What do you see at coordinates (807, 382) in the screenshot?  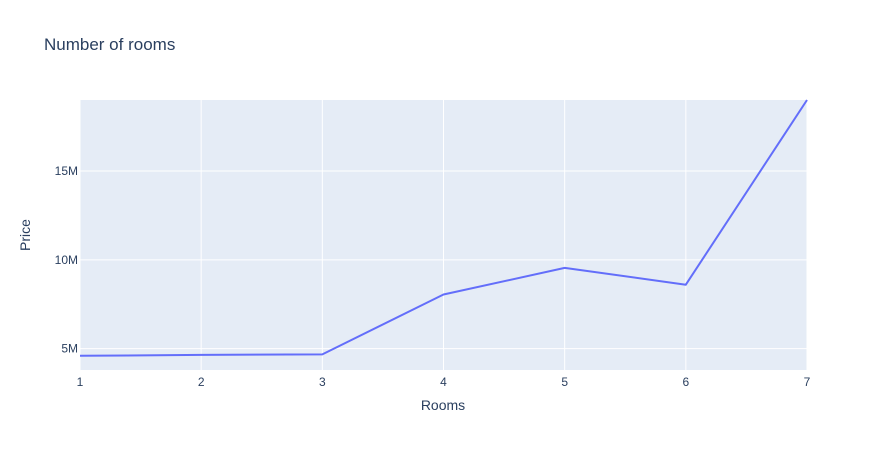 I see `x-tick-label: 7` at bounding box center [807, 382].